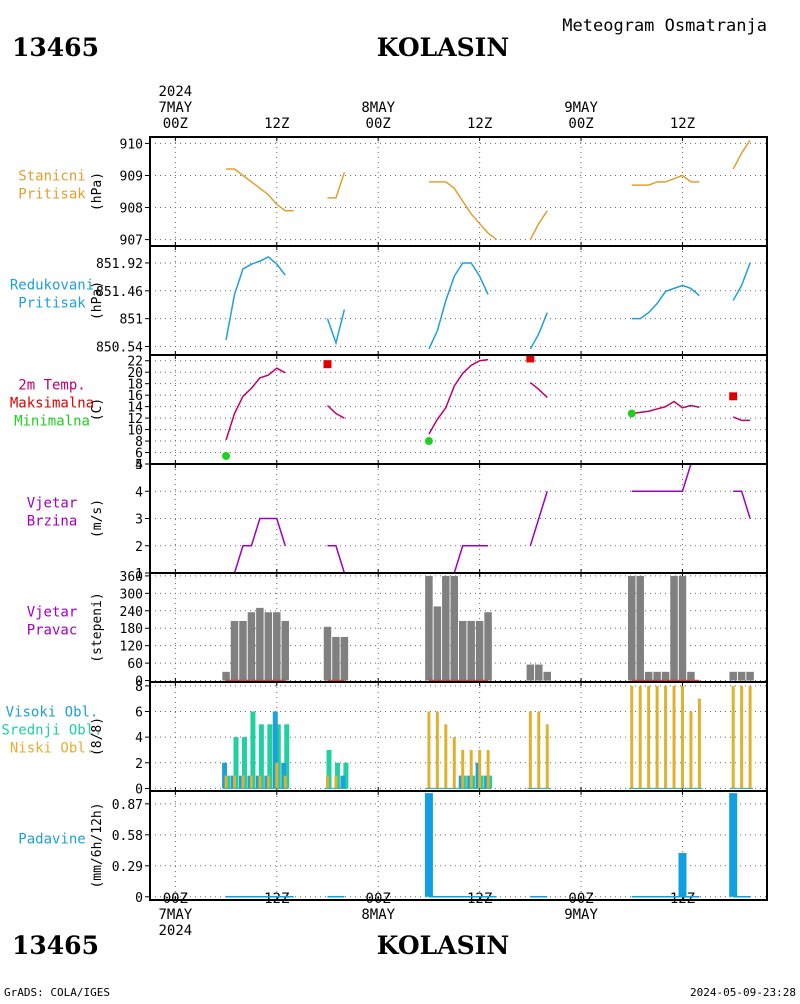 The width and height of the screenshot is (800, 1004). I want to click on station-id-bottom: 13465, so click(55, 945).